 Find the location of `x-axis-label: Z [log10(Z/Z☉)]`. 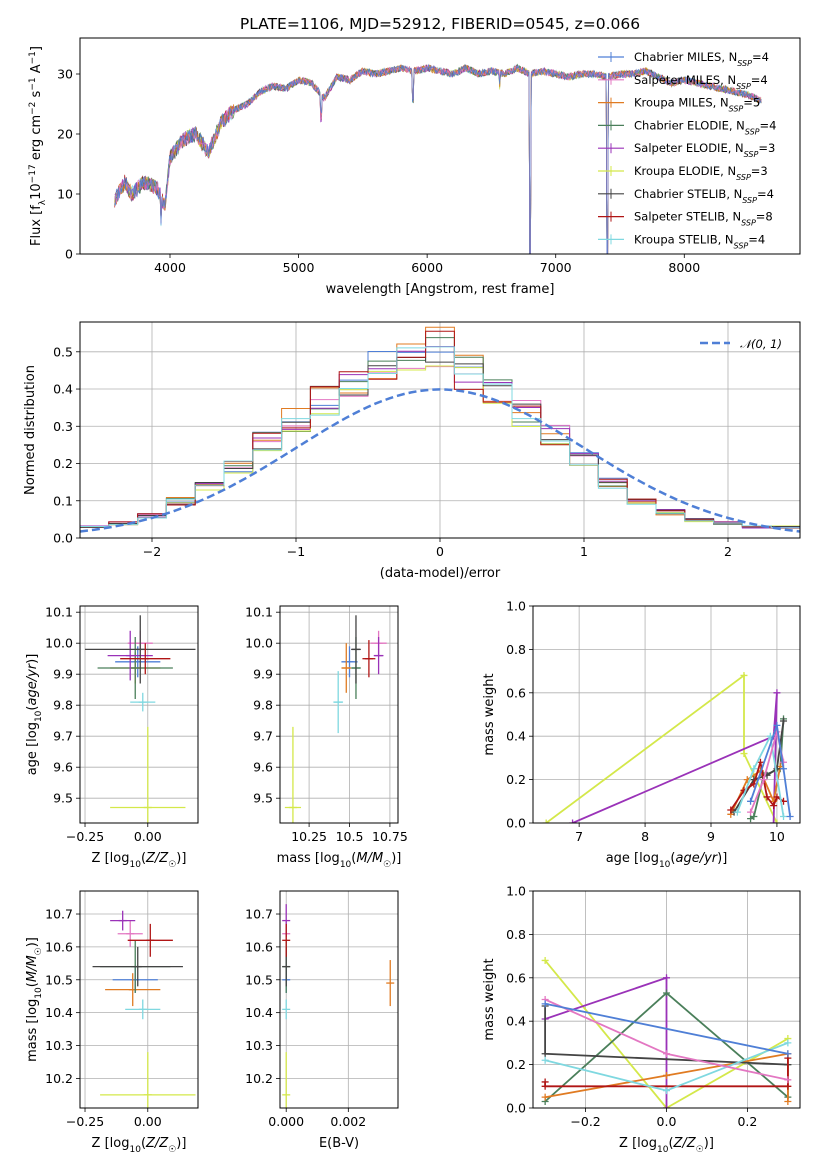

x-axis-label: Z [log10(Z/Z☉)] is located at coordinates (139, 860).